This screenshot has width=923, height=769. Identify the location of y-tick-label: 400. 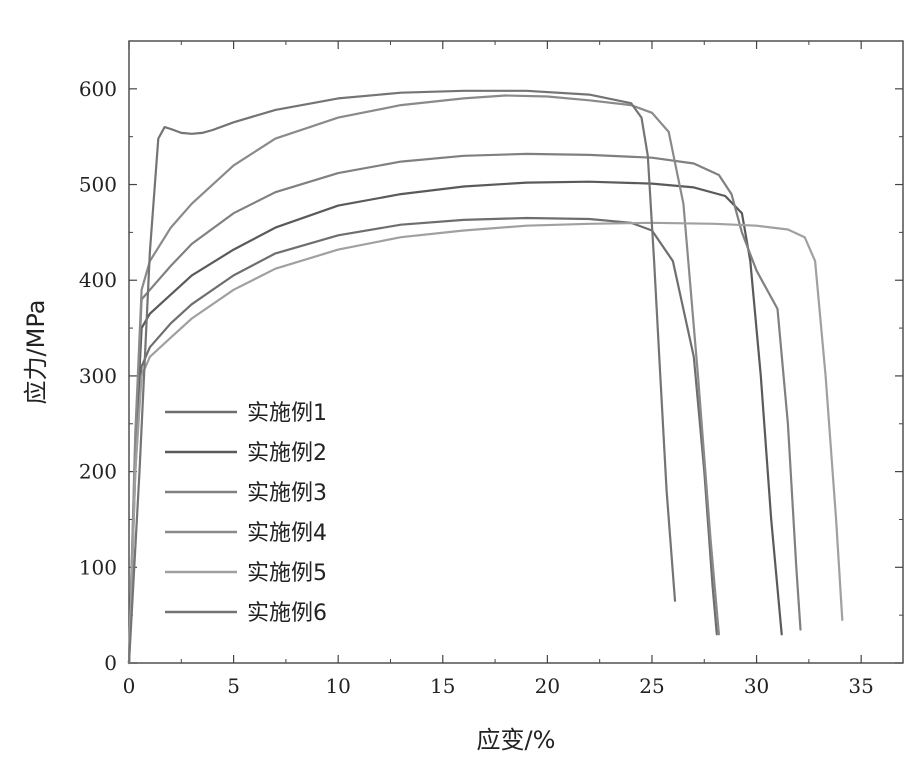
(98, 280).